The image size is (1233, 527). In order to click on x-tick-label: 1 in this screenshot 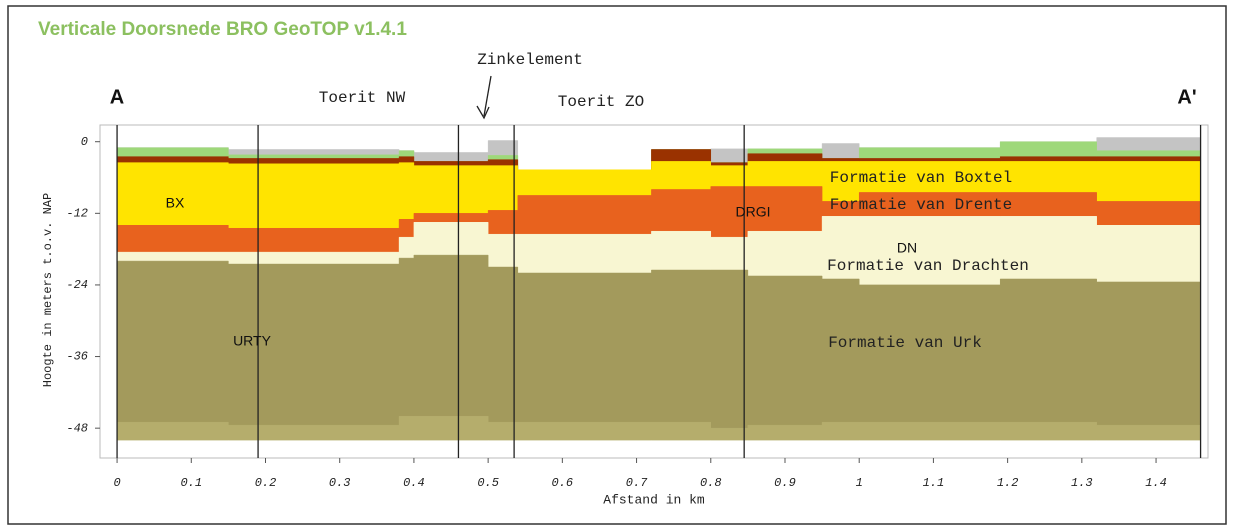, I will do `click(859, 483)`.